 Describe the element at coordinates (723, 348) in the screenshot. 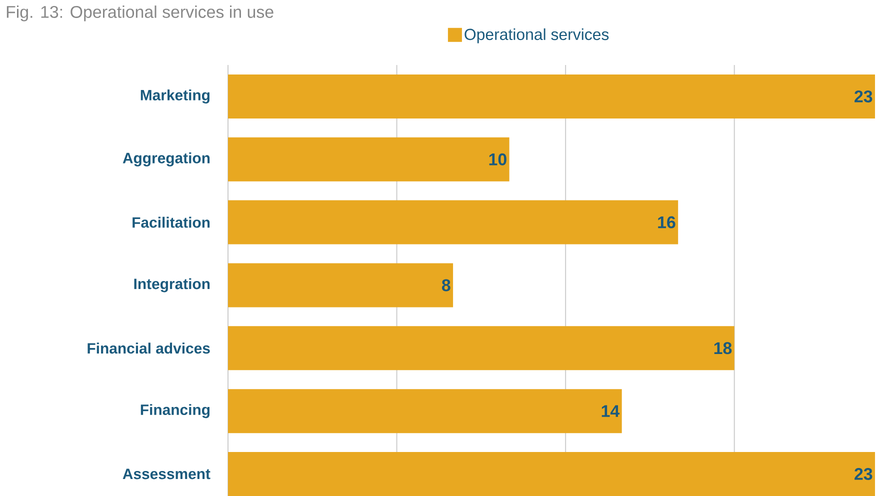

I see `data-label: 18` at that location.